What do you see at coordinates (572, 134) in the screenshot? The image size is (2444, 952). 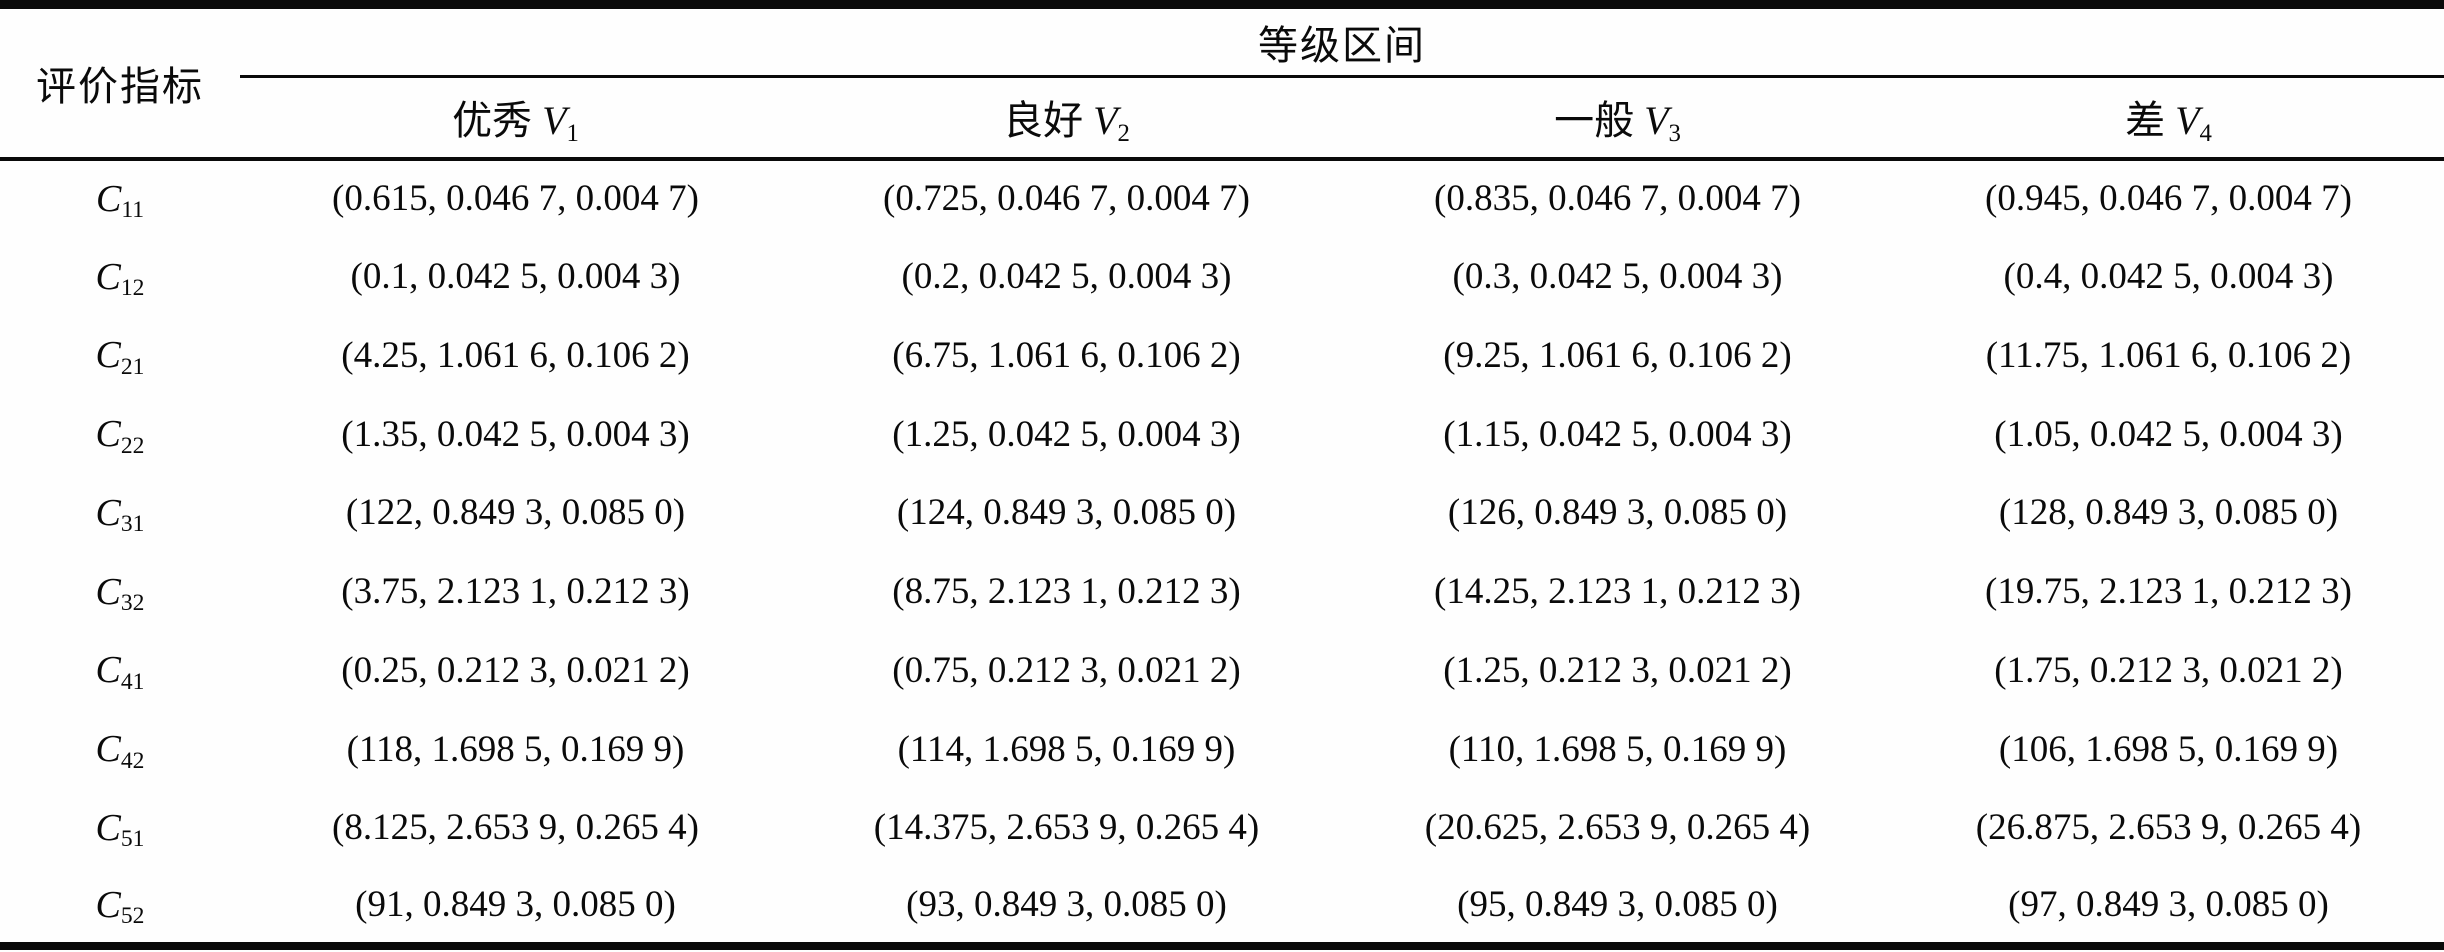 I see `variable-subscript: 1` at bounding box center [572, 134].